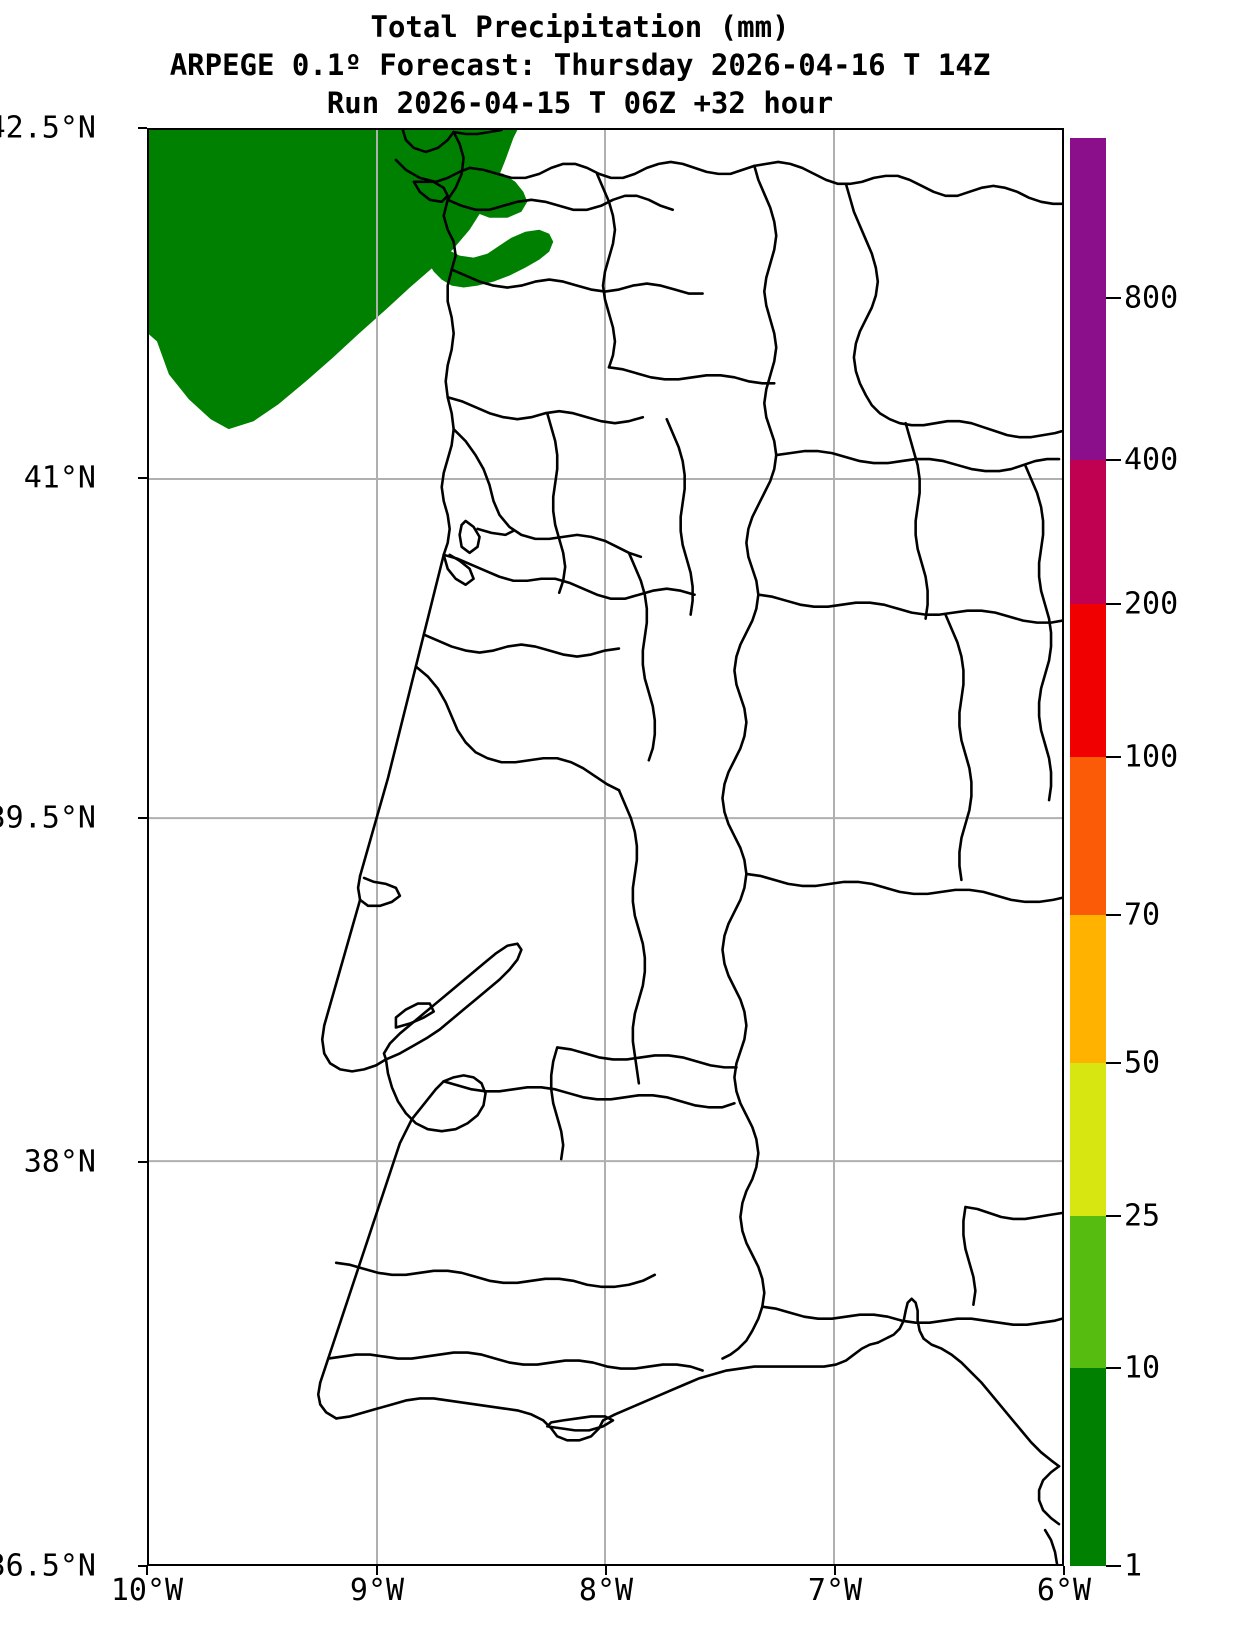  Describe the element at coordinates (354, 985) in the screenshot. I see `coastline-estremadura` at that location.